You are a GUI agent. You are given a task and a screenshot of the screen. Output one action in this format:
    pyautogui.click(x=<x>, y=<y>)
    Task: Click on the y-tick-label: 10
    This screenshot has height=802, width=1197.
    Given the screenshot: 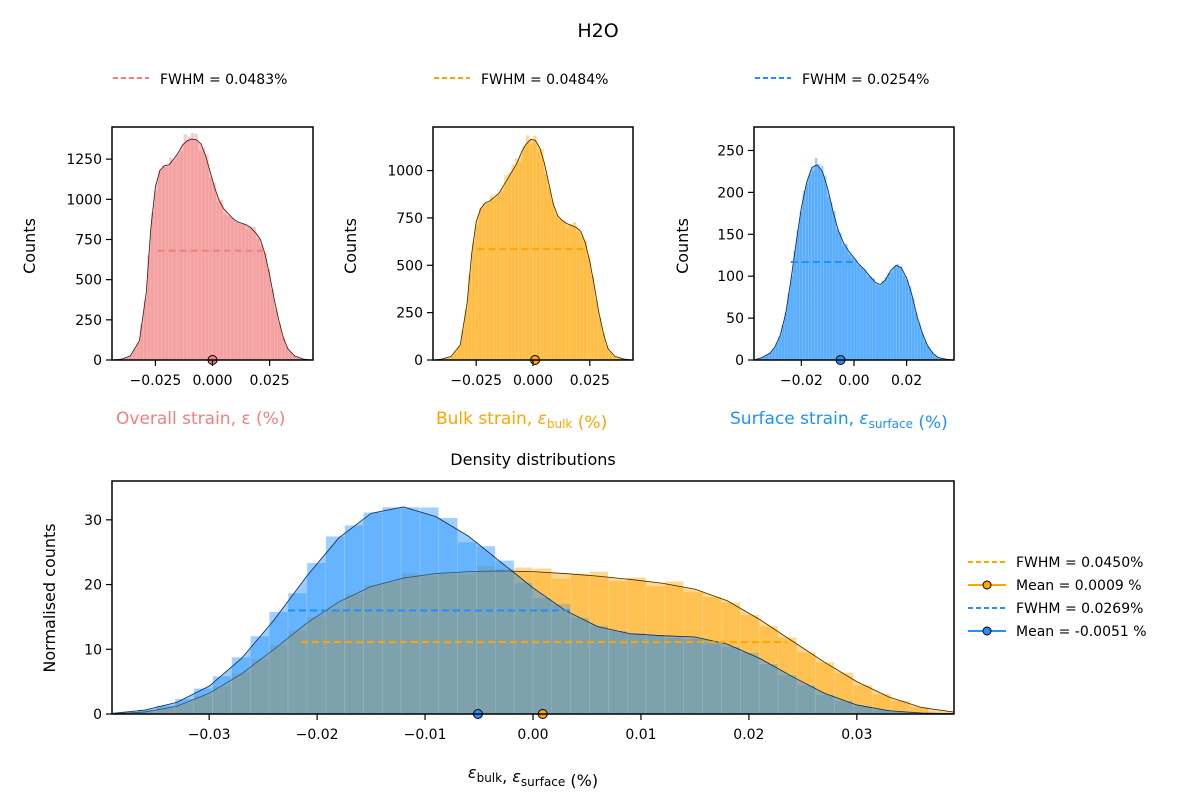 What is the action you would take?
    pyautogui.click(x=93, y=650)
    